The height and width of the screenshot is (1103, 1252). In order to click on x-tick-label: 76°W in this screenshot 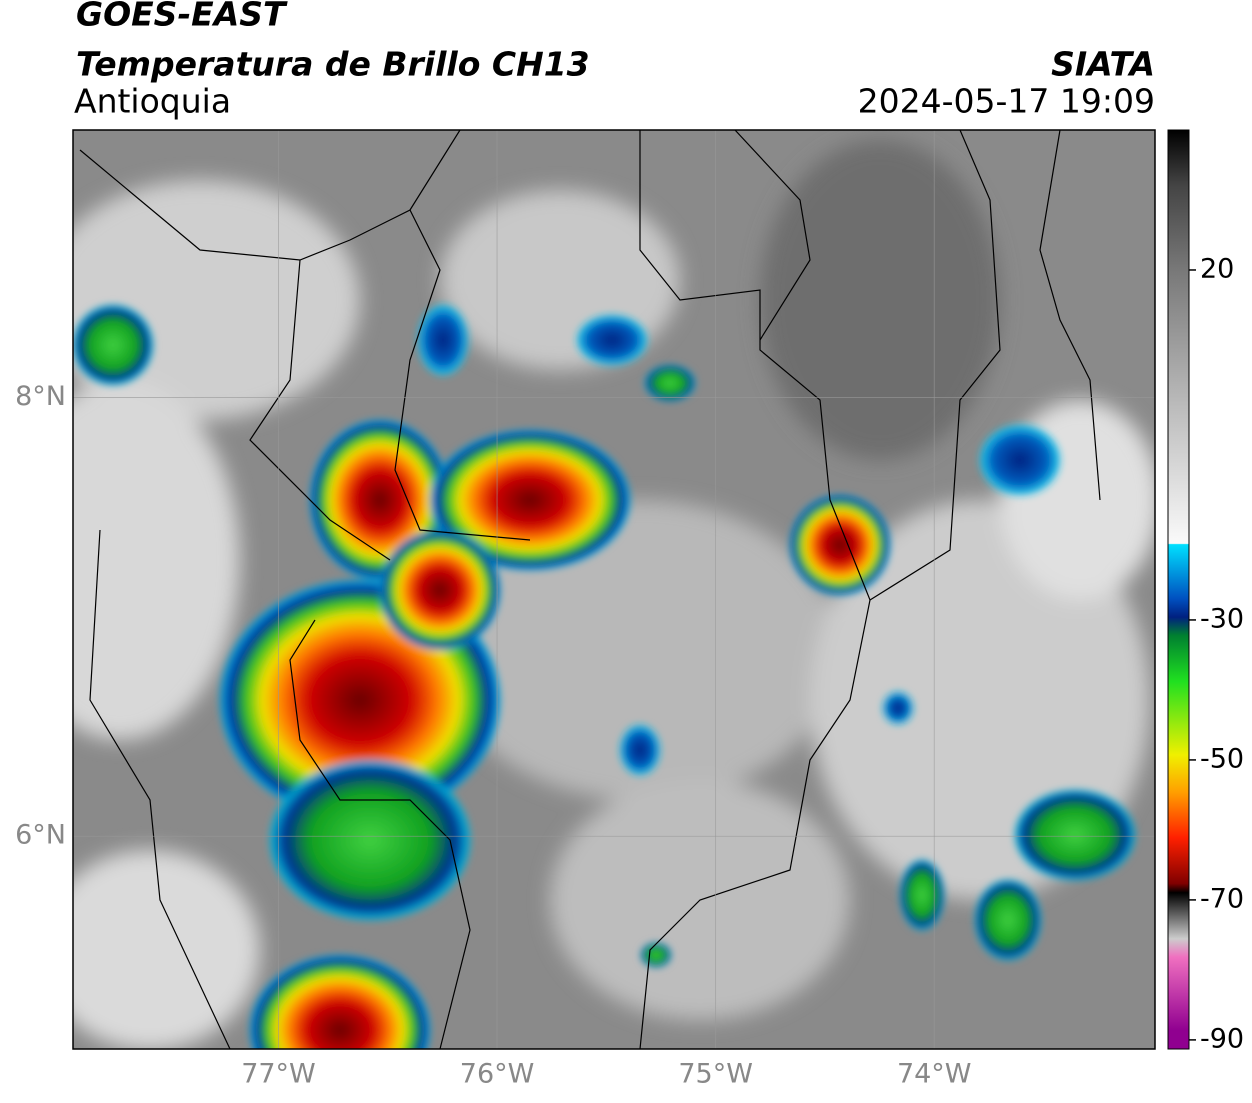, I will do `click(497, 1074)`.